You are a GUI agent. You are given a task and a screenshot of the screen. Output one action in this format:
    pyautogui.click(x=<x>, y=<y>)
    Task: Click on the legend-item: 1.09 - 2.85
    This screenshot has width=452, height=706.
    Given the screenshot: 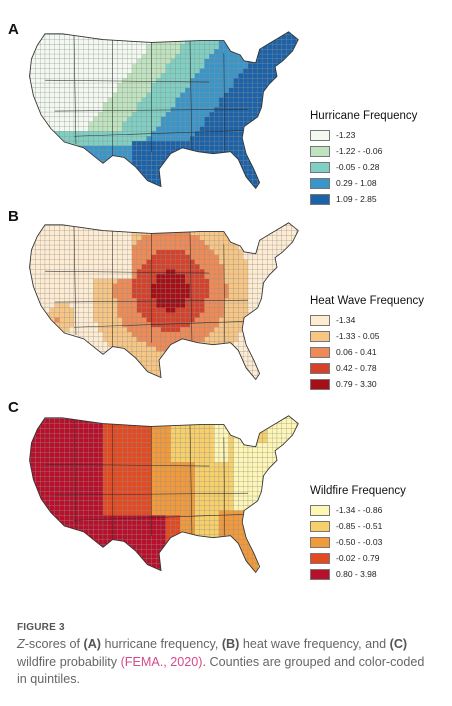 What is the action you would take?
    pyautogui.click(x=363, y=199)
    